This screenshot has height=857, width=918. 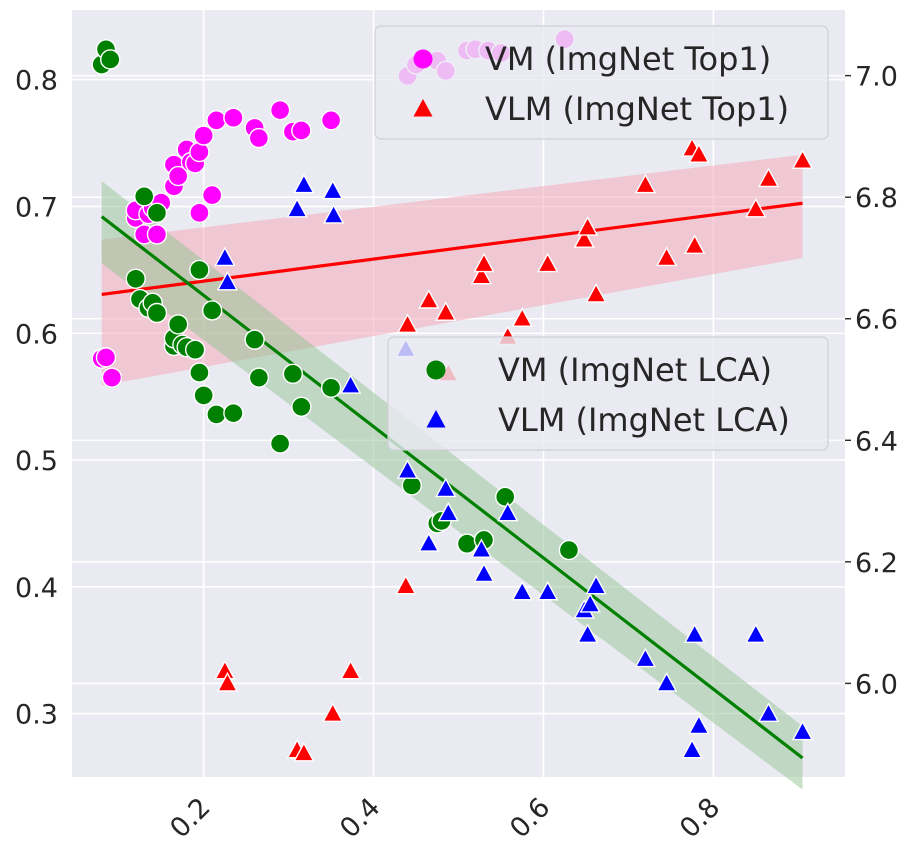 I want to click on y-right-tick-label: 6.8, so click(x=876, y=198).